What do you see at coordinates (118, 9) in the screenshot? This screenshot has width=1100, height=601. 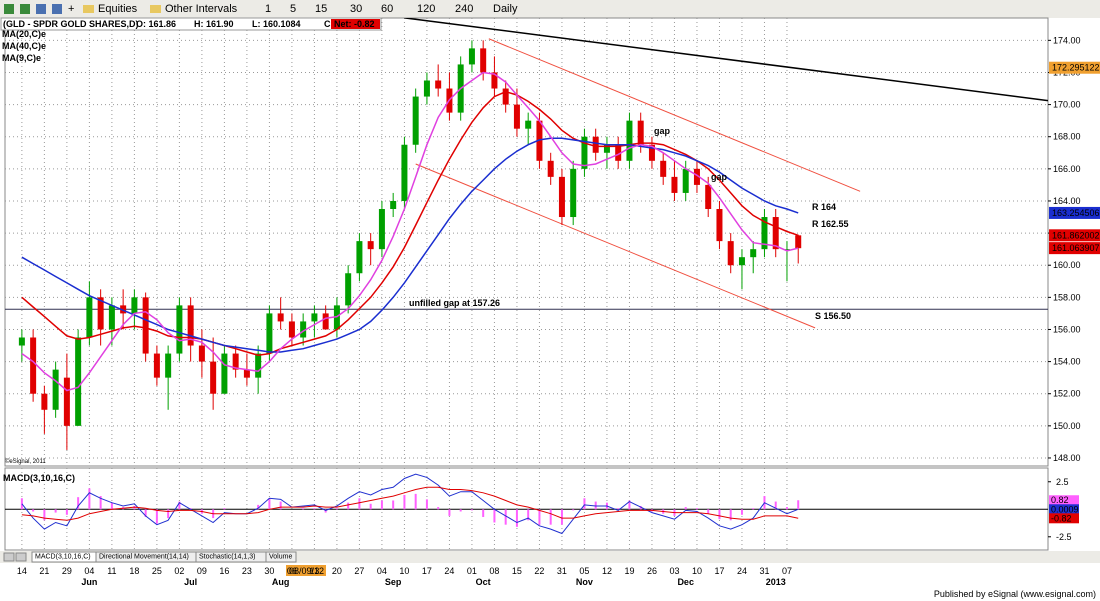 I see `toolbar-item: Equities` at bounding box center [118, 9].